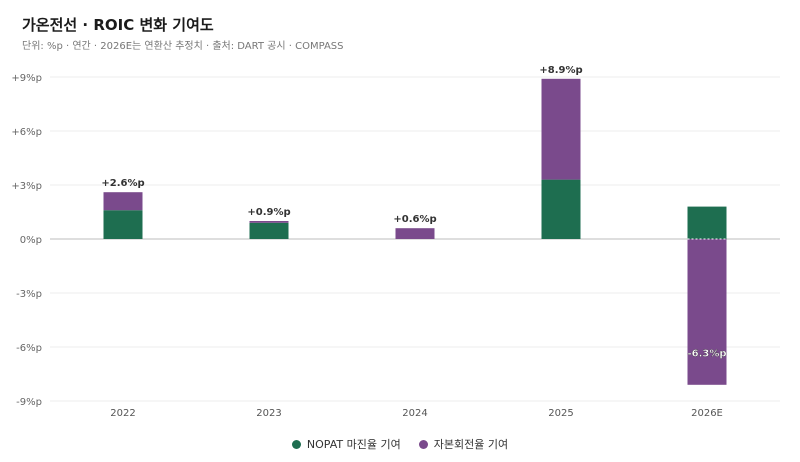 The width and height of the screenshot is (800, 462). Describe the element at coordinates (707, 413) in the screenshot. I see `x-tick-label: 2026E` at that location.